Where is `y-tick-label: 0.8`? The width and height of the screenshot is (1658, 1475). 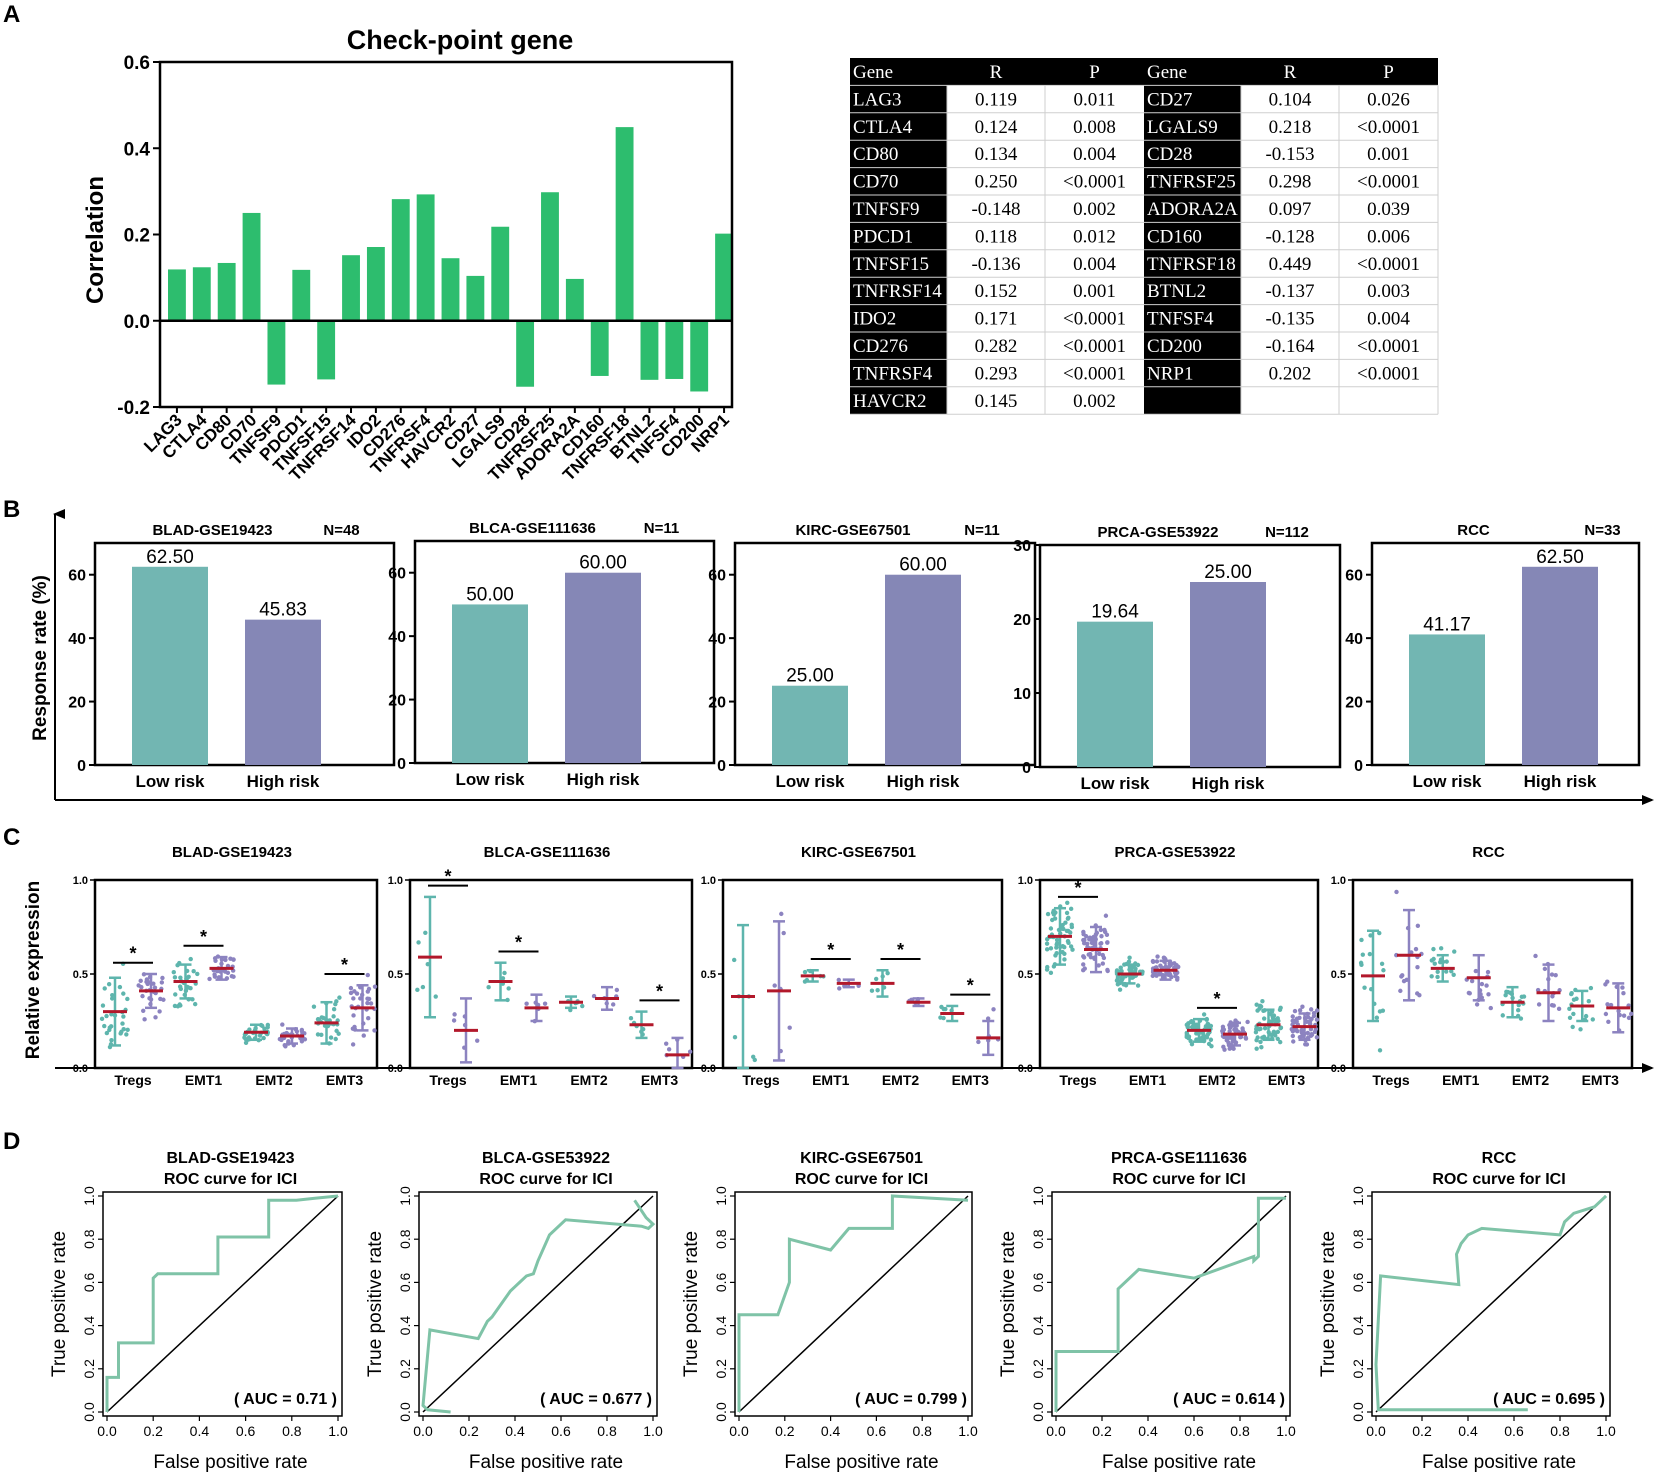 y-tick-label: 0.8 is located at coordinates (721, 1239).